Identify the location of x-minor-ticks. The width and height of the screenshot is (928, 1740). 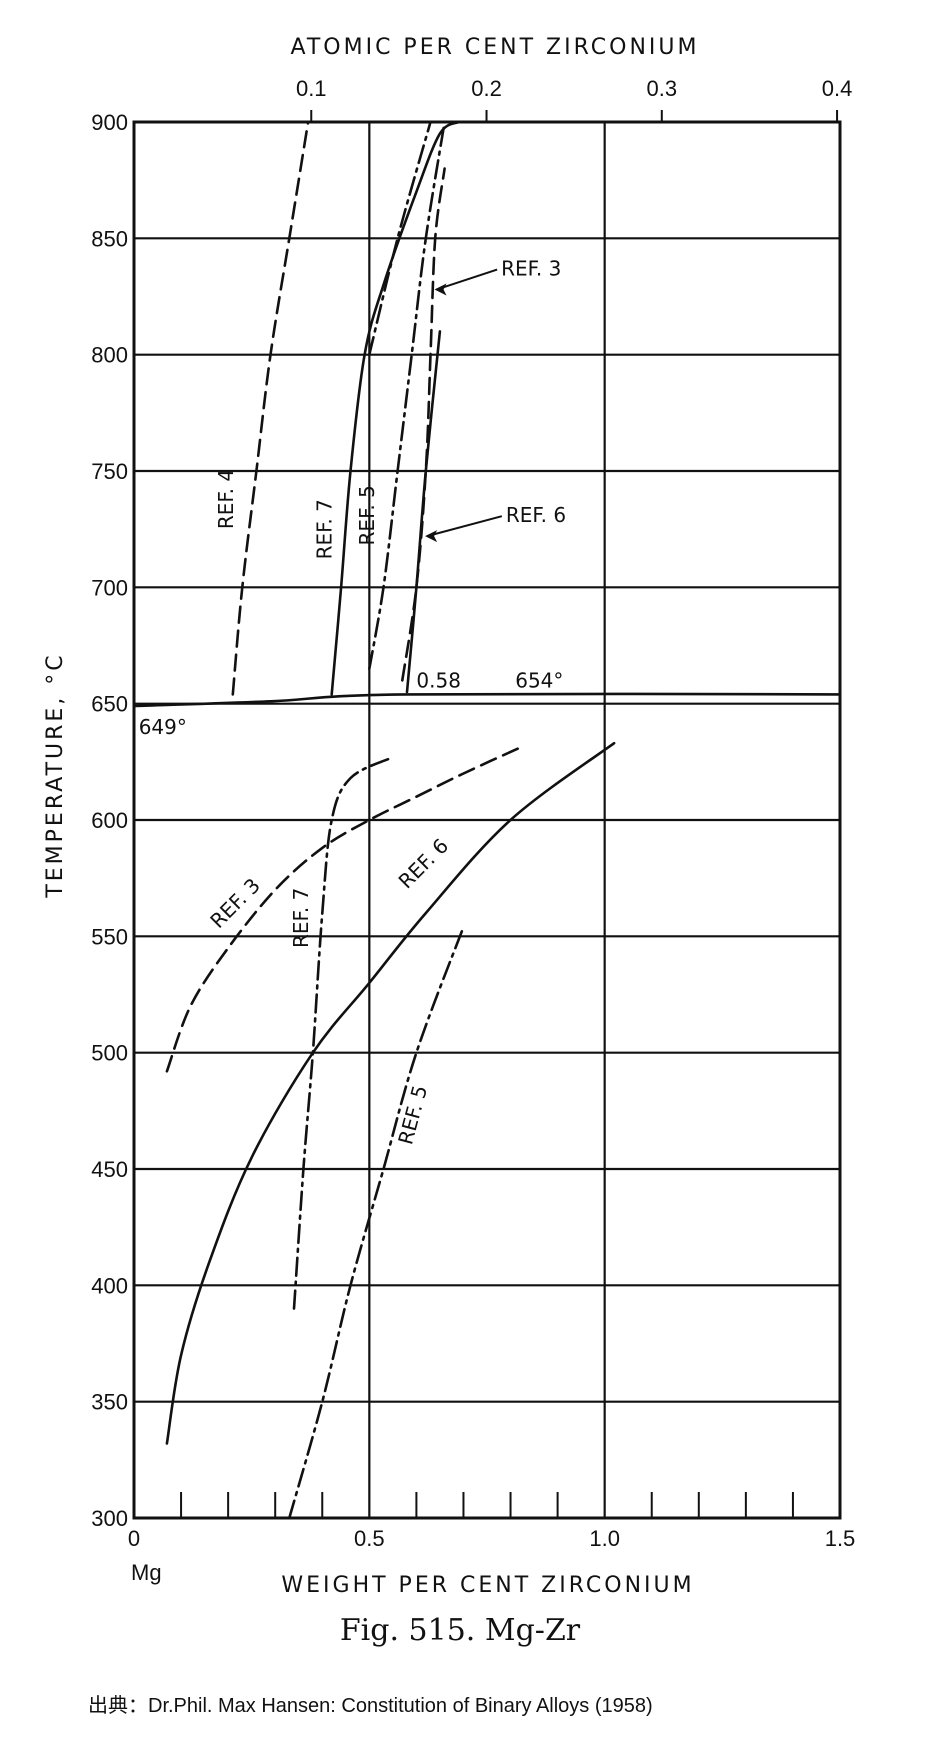
(487, 1505).